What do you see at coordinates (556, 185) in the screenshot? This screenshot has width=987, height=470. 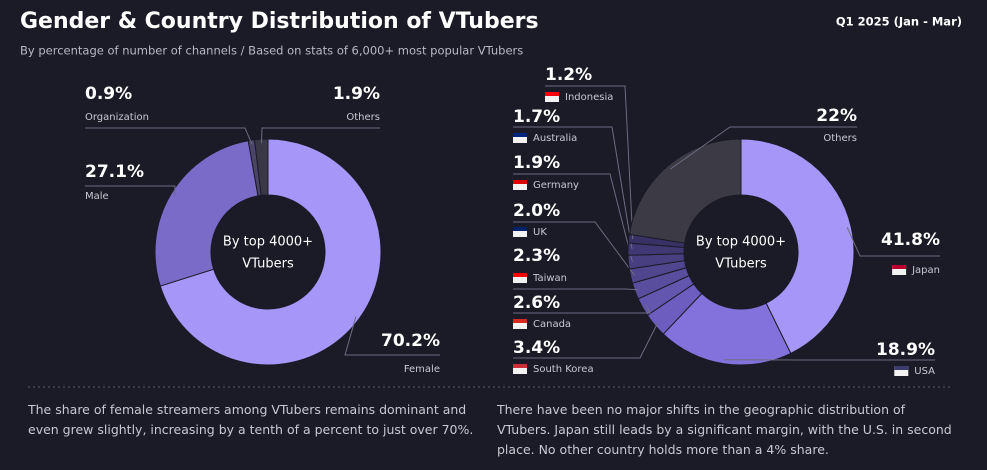 I see `category-label: Germany` at bounding box center [556, 185].